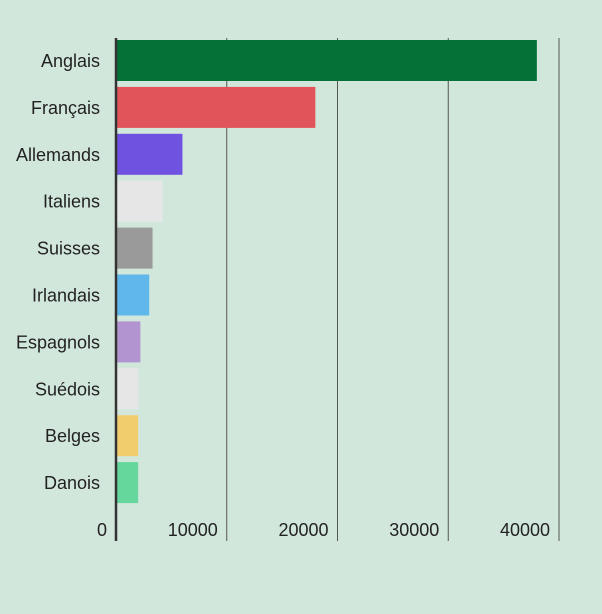  I want to click on x-tick-label-20000: 20000, so click(303, 530).